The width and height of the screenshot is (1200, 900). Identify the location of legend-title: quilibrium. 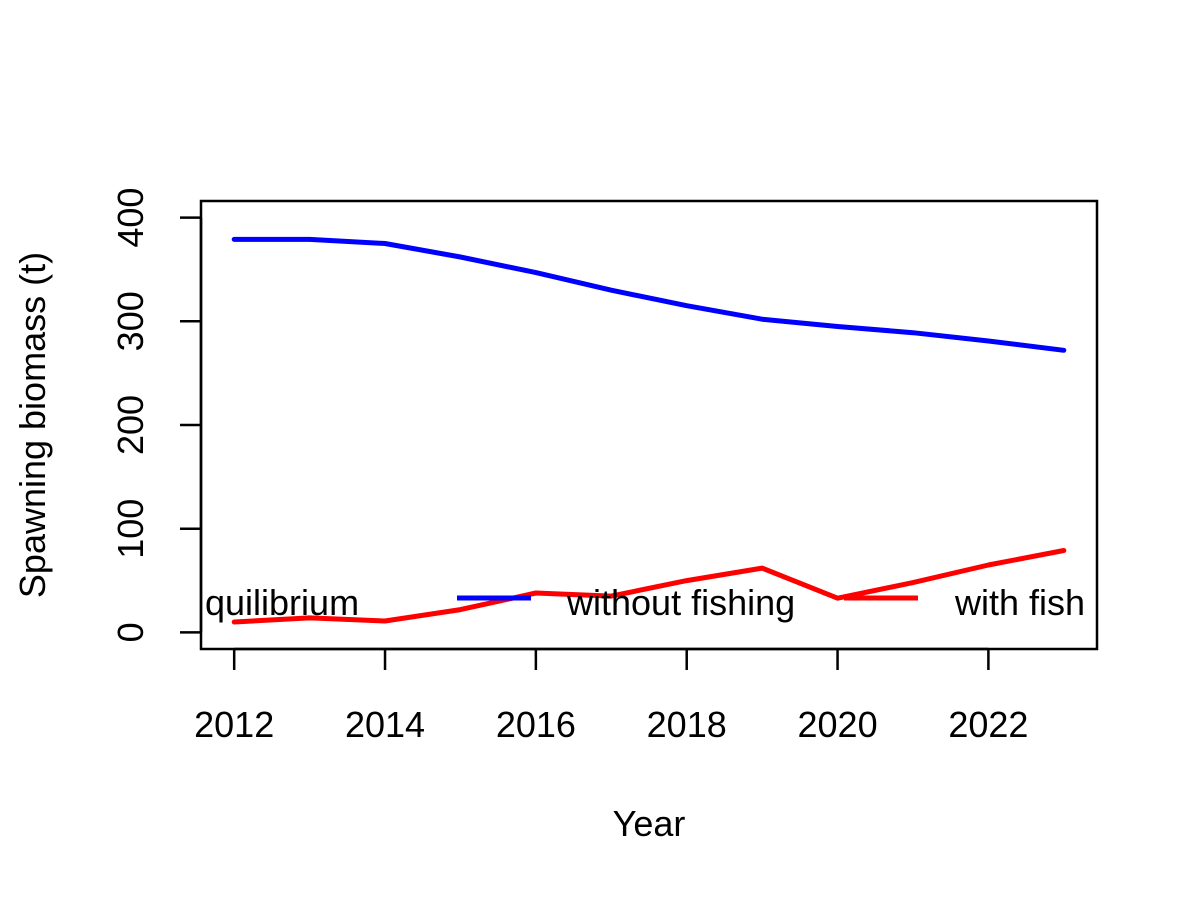
(282, 602).